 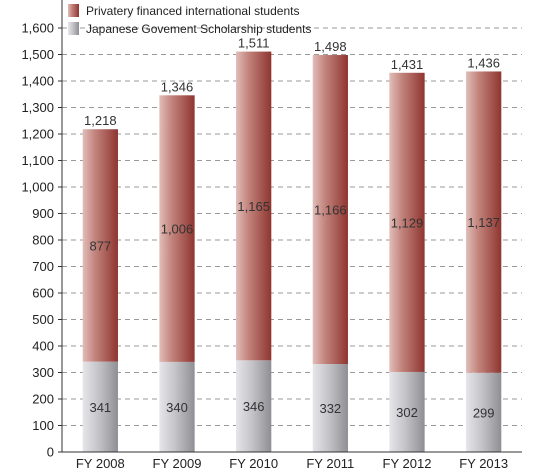 I want to click on data-label-privately-financed: 1,165, so click(x=253, y=206).